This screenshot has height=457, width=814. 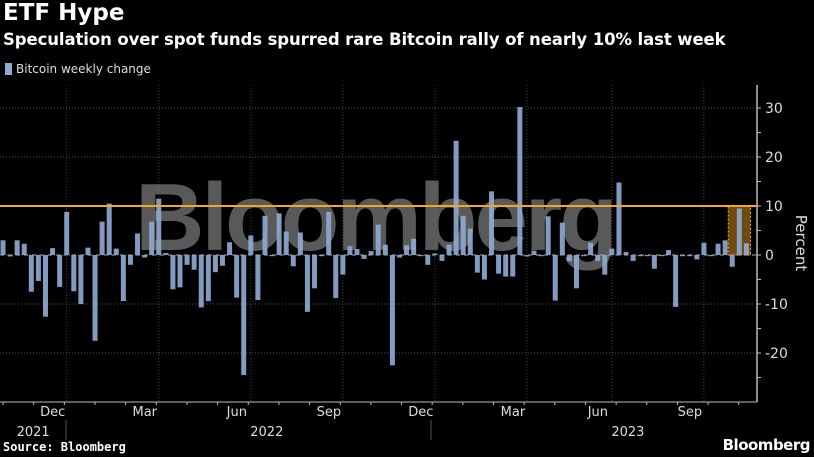 What do you see at coordinates (64, 447) in the screenshot?
I see `source-note: Source: Bloomberg` at bounding box center [64, 447].